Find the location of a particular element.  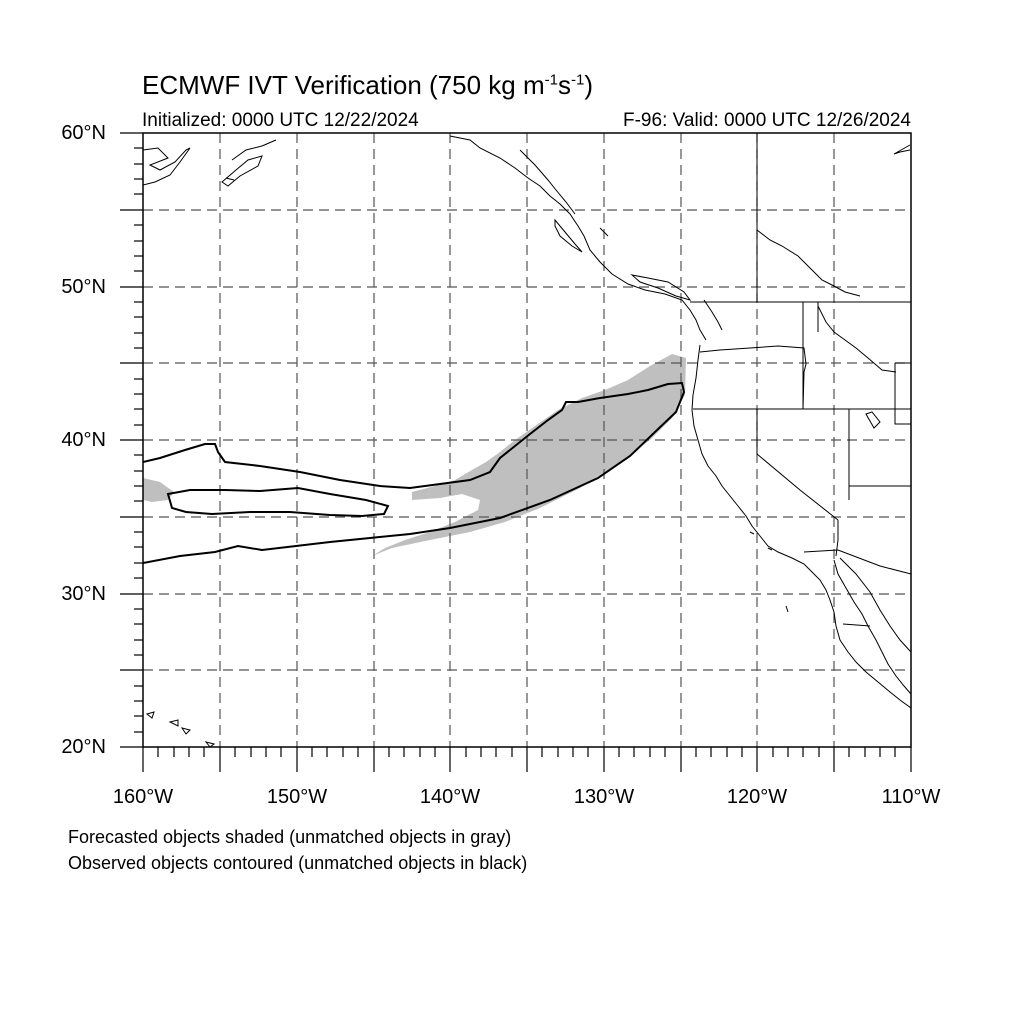

hawaii-islands is located at coordinates (180, 729).